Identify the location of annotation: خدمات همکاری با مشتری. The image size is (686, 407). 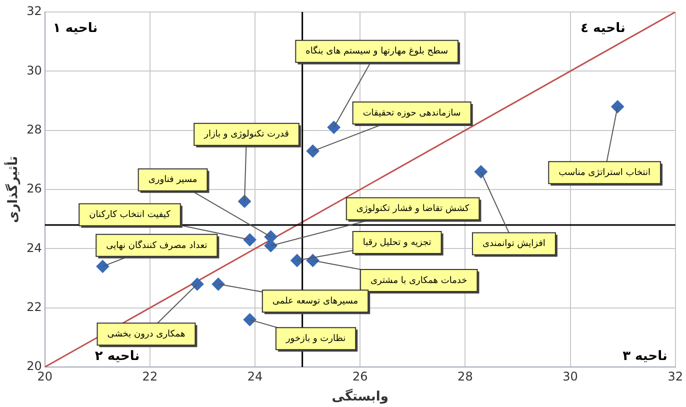
(419, 281).